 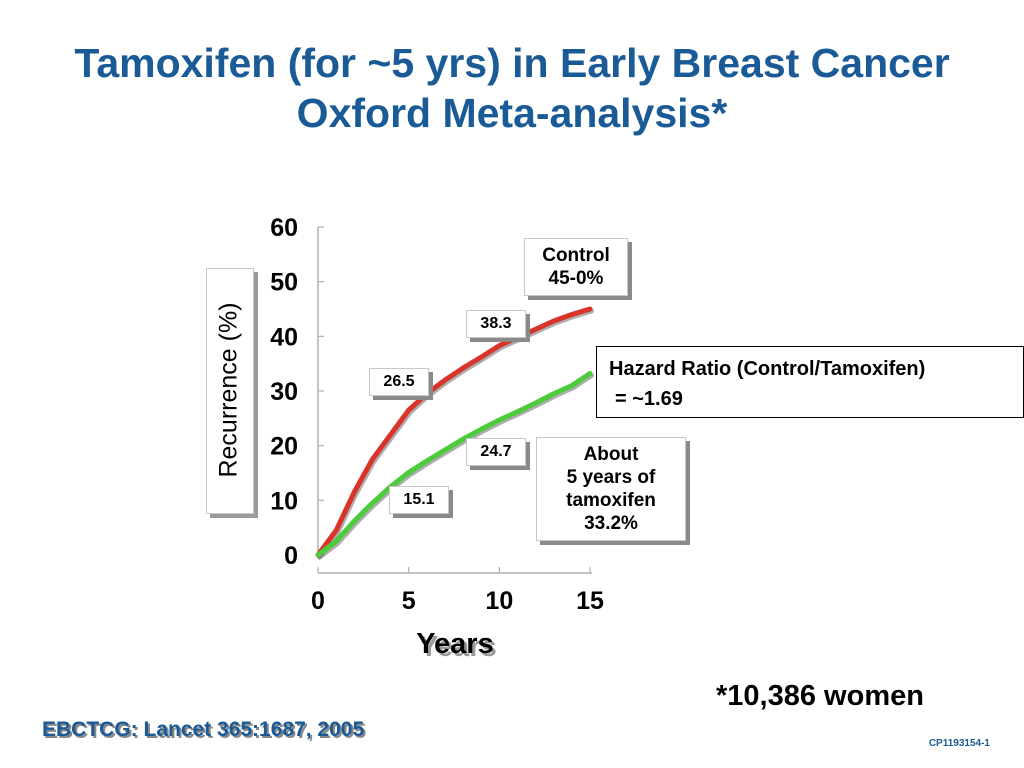 I want to click on series-line-control, so click(x=454, y=432).